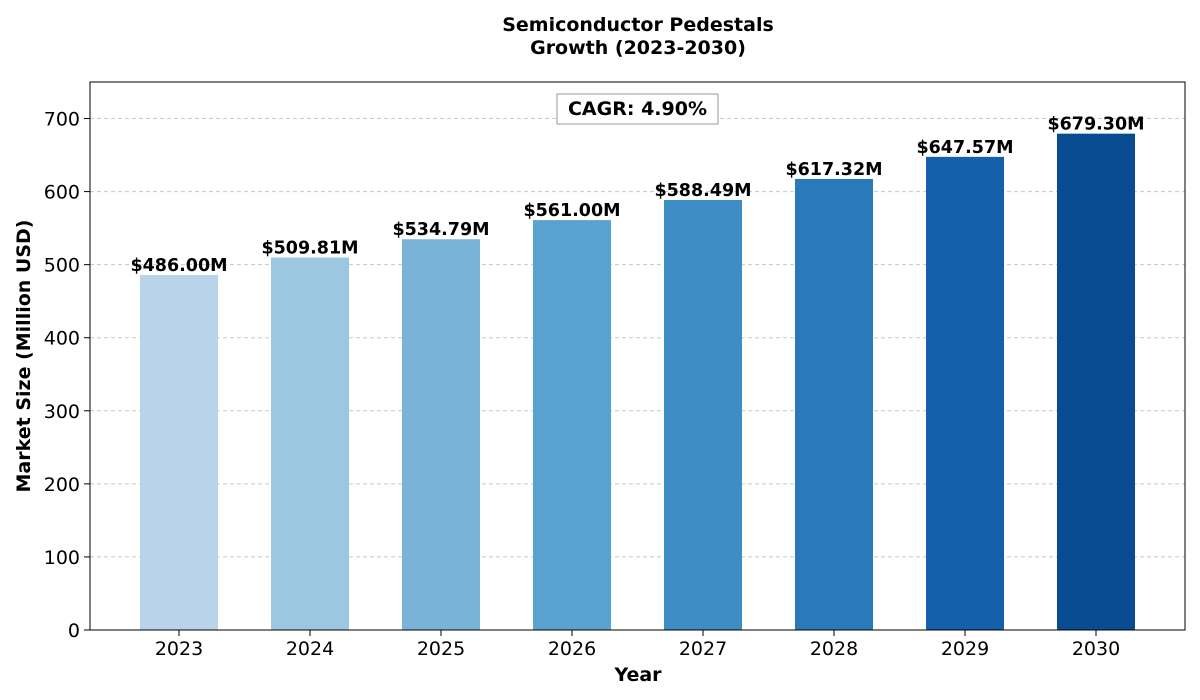 The height and width of the screenshot is (700, 1200). Describe the element at coordinates (638, 25) in the screenshot. I see `chart-title-line-1: Semiconductor Pedestals` at that location.